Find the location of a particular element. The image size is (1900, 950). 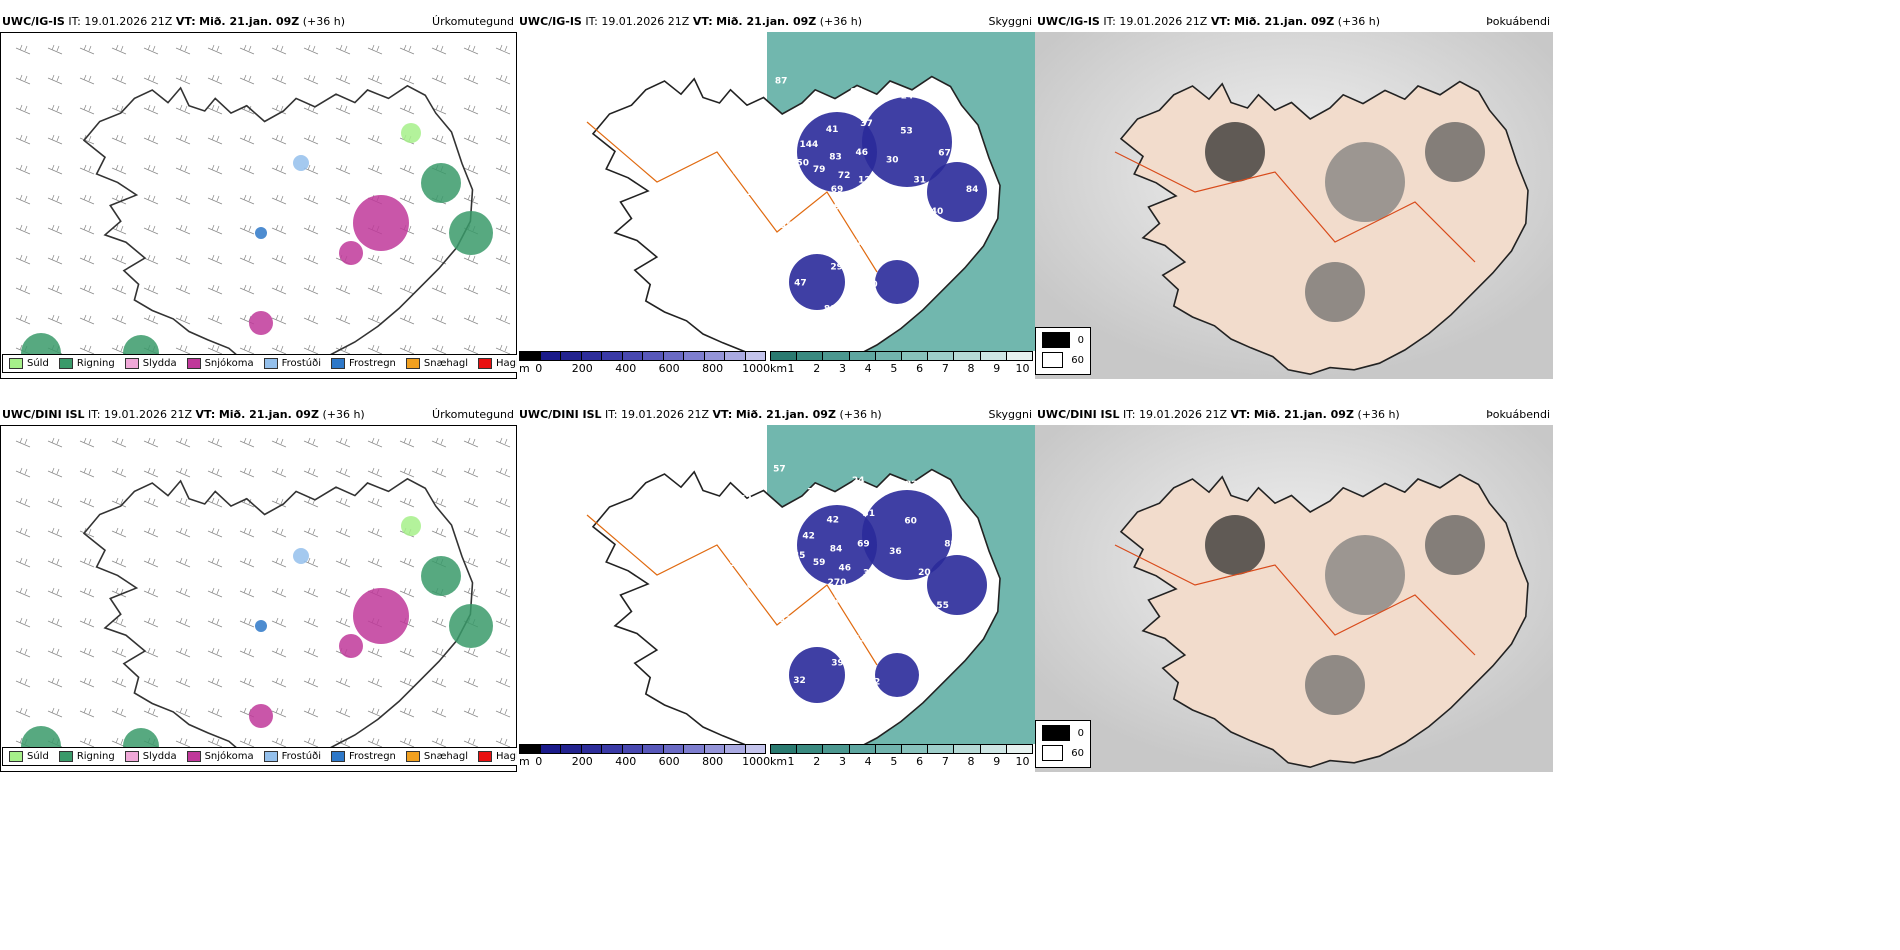

colorbar-tick: 3 is located at coordinates (842, 368).